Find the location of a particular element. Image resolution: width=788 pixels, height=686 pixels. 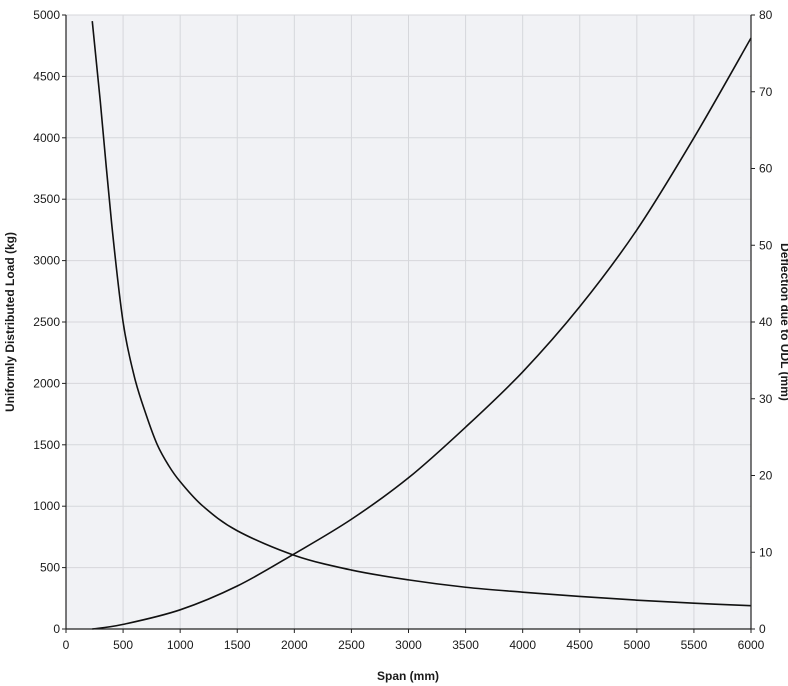

y-right-tick-label: 30 is located at coordinates (766, 399).